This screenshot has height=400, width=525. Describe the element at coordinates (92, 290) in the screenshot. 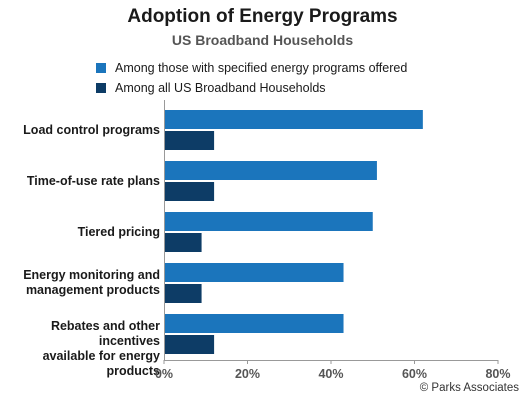

I see `category-label-line: management products` at that location.